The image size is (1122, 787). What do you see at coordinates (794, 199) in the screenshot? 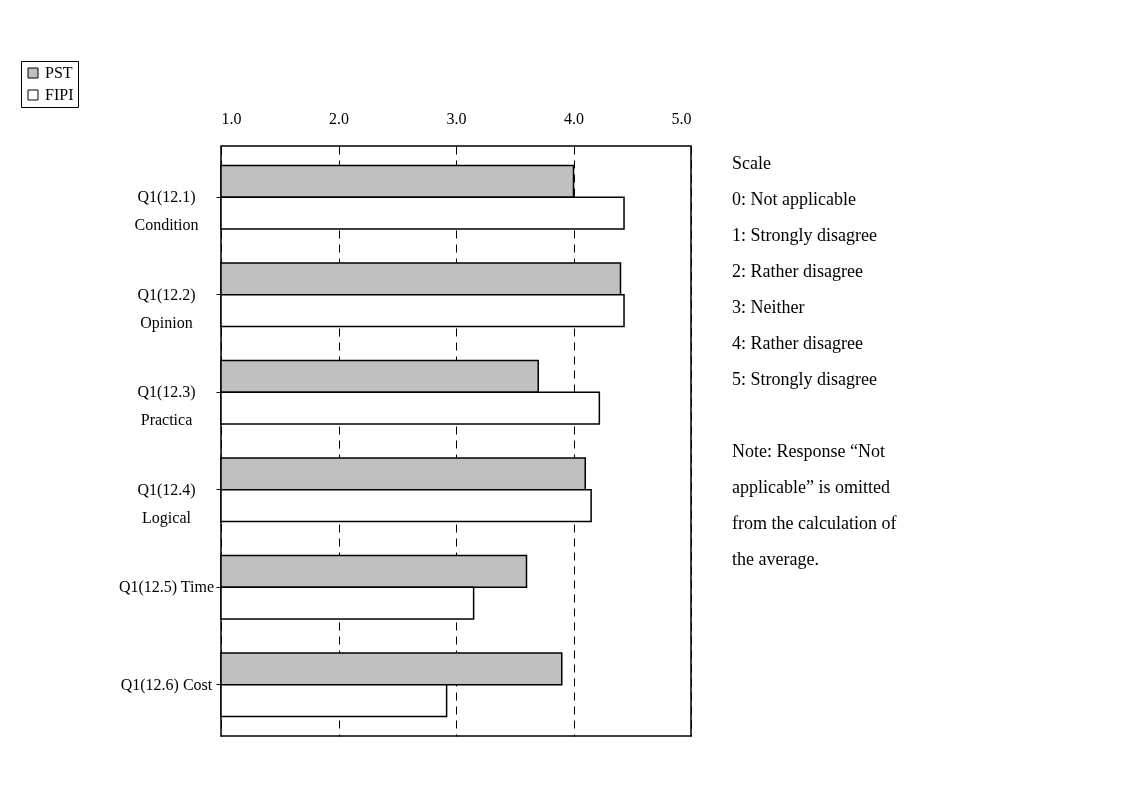
I see `text: 0: Not applicable` at bounding box center [794, 199].